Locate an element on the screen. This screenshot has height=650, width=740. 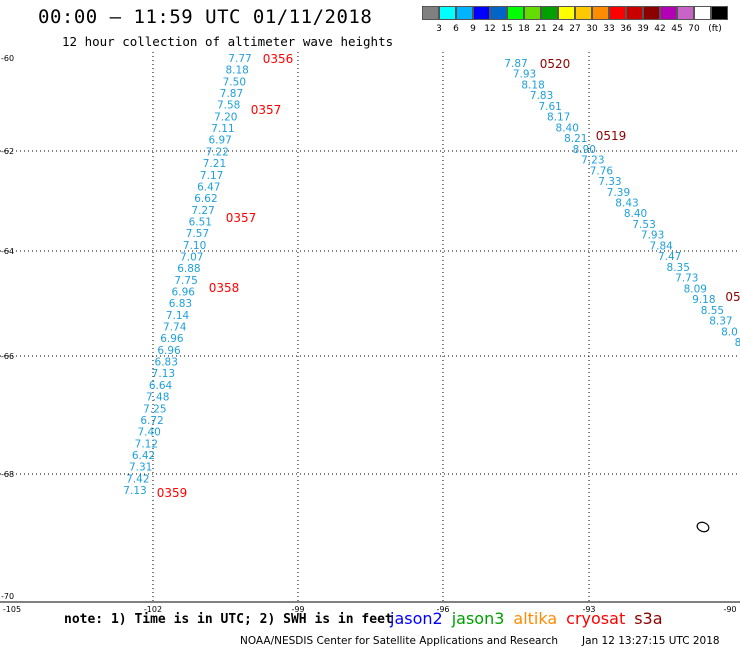
wave-height-value: 6.83 is located at coordinates (180, 304).